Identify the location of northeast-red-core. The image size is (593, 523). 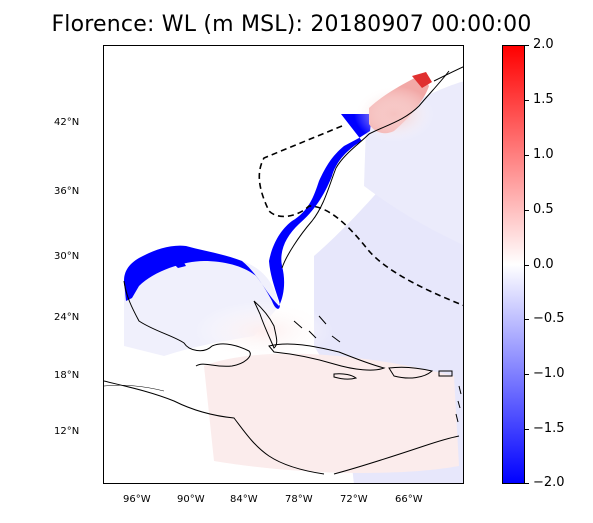
(422, 80).